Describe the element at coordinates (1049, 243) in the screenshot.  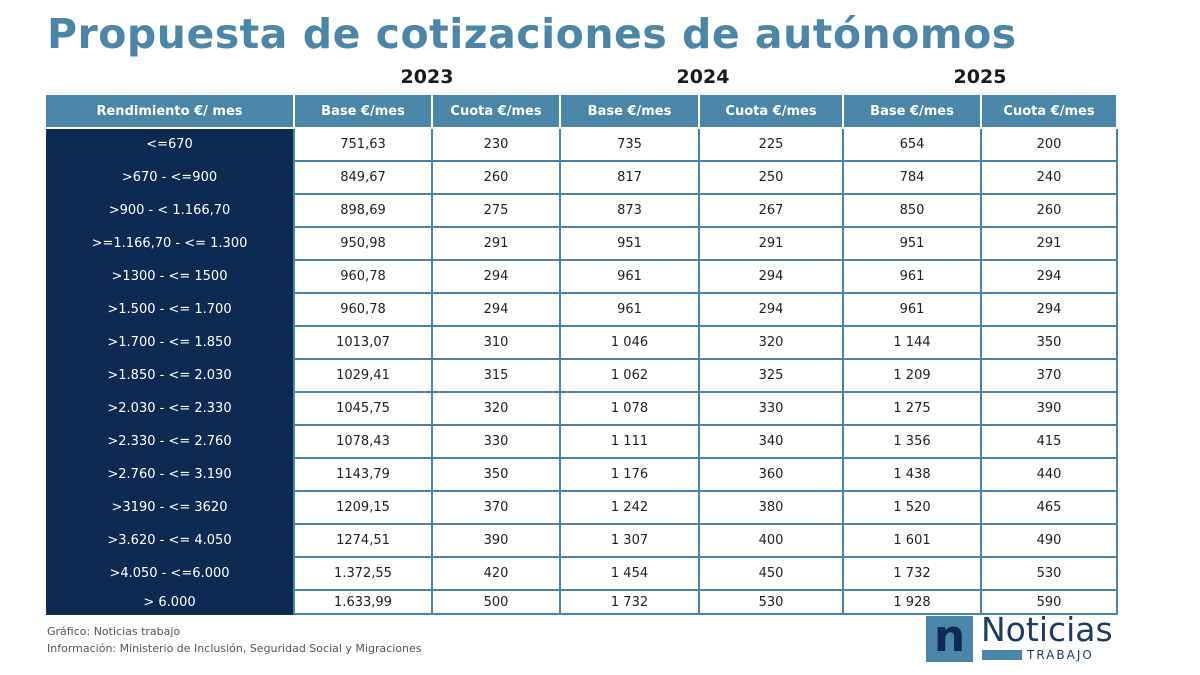
I see `table-cell: 291` at that location.